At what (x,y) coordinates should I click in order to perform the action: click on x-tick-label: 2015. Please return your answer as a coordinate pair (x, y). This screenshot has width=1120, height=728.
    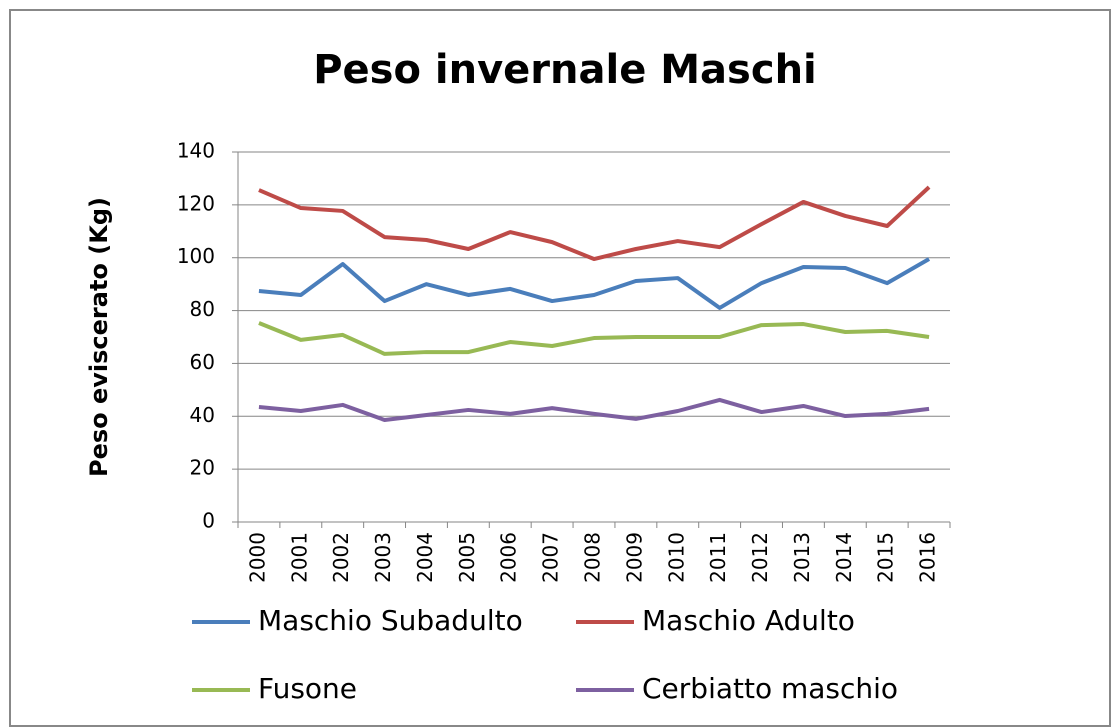
    Looking at the image, I should click on (886, 557).